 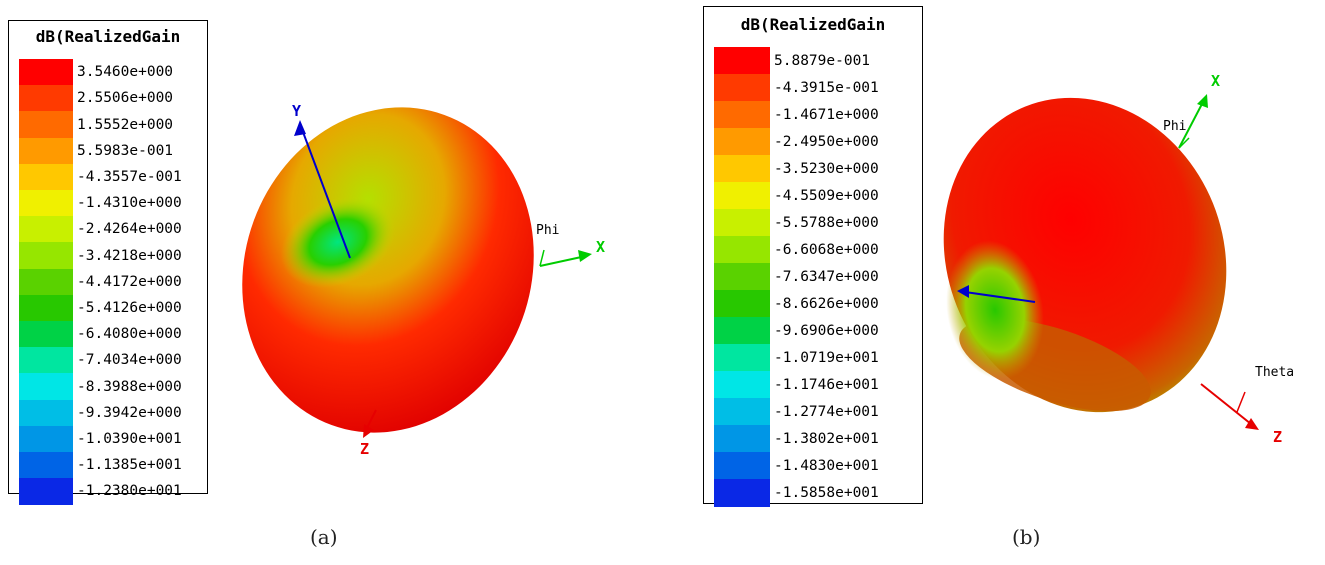 I want to click on theta-marker-b, so click(x=1241, y=402).